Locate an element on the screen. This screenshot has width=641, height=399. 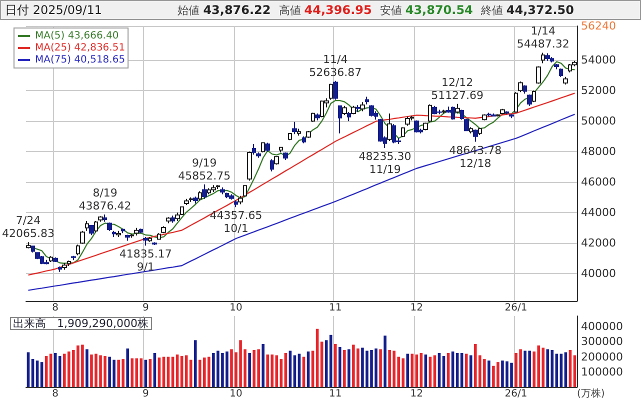
y-tick-label: 200000 is located at coordinates (602, 357).